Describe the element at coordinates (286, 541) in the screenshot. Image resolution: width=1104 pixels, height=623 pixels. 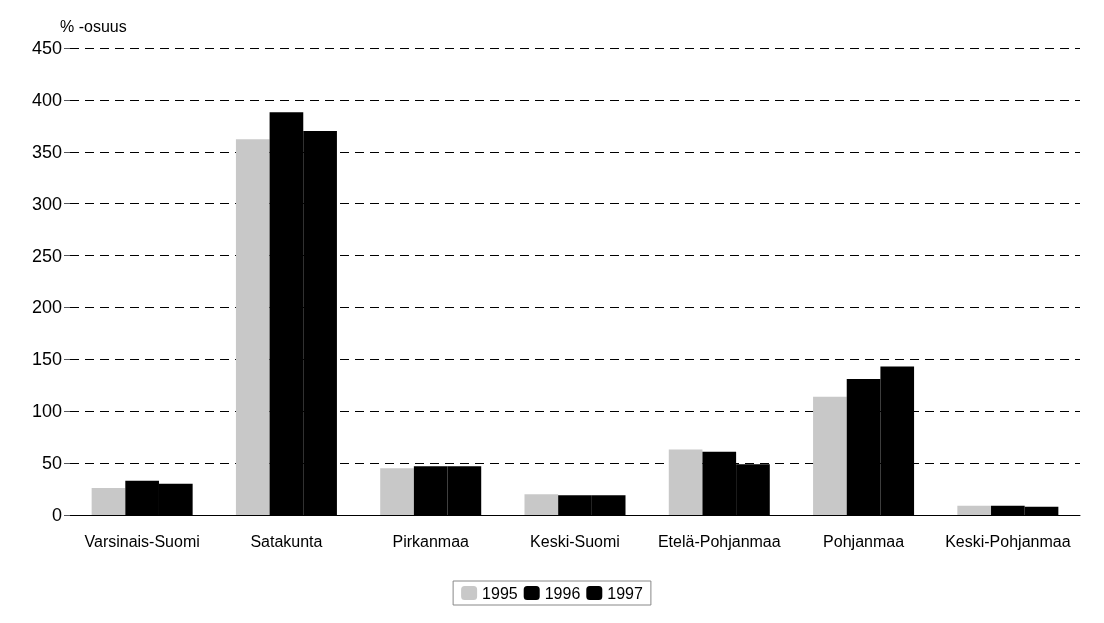
I see `x-tick-label: Satakunta` at that location.